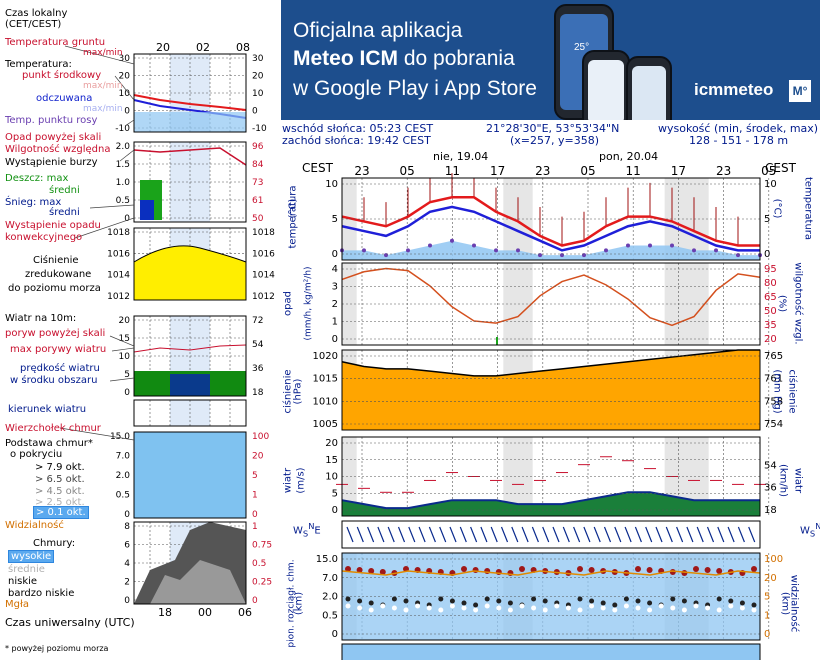 This screenshot has height=660, width=820. Describe the element at coordinates (123, 201) in the screenshot. I see `legend-tick-left: 0.5` at that location.